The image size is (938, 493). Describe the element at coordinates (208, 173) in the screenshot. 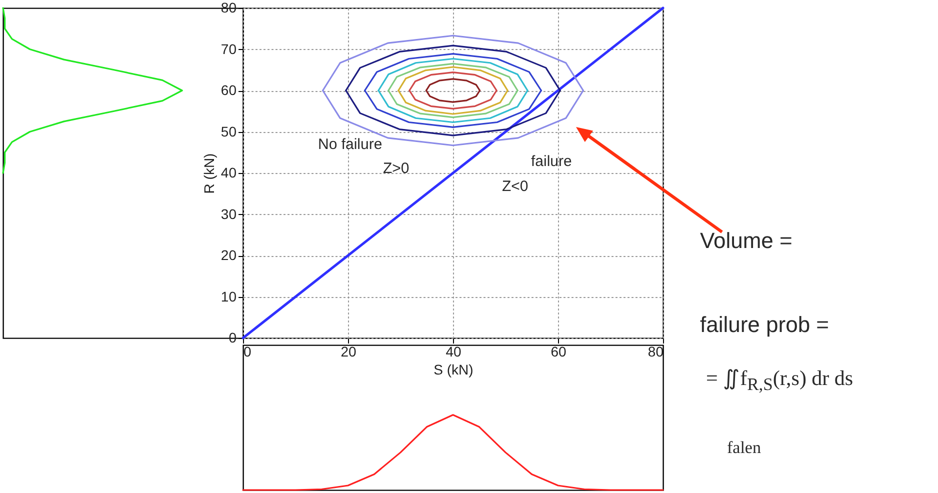

I see `y-axis-title: R (kN)` at that location.